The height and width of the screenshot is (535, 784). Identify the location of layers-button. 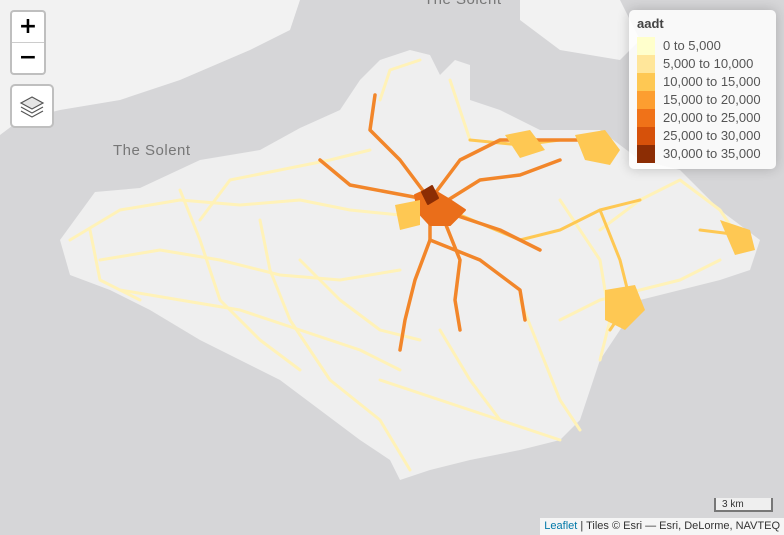
(32, 106).